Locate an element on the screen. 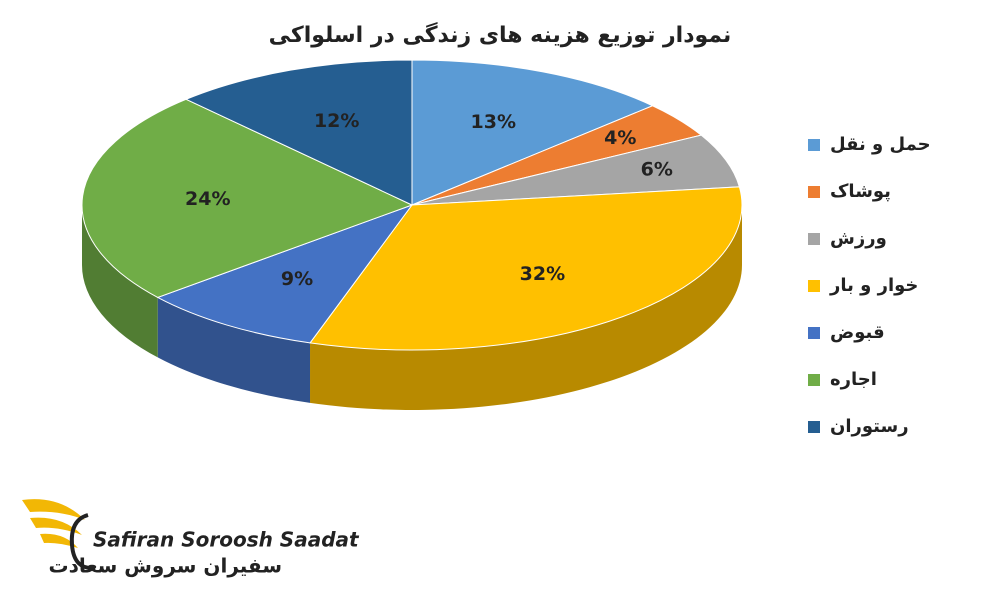 This screenshot has width=1000, height=600. legend-label: قبوض is located at coordinates (857, 332).